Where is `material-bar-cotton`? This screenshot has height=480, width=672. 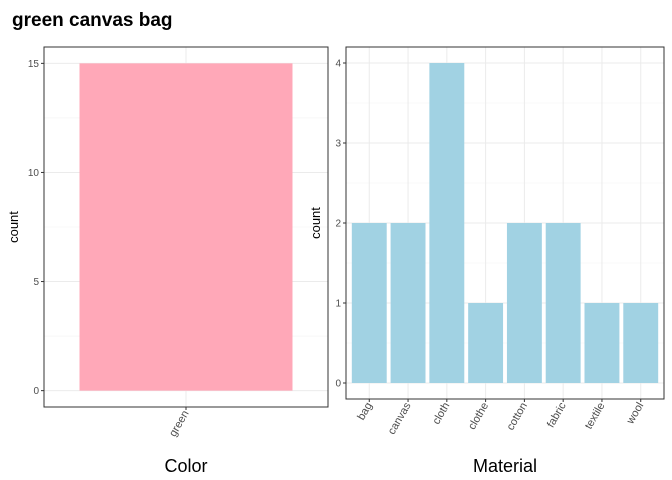 material-bar-cotton is located at coordinates (524, 303).